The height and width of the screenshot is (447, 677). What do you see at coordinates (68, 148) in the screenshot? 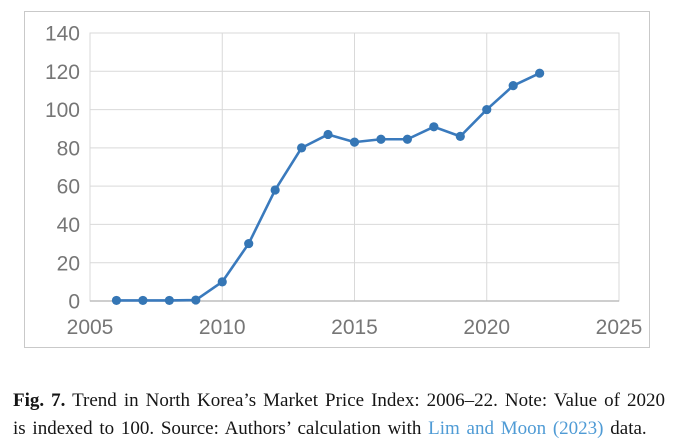
I see `y-tick-label: 80` at bounding box center [68, 148].